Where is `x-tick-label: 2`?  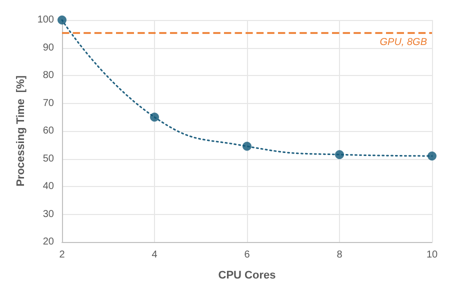 x-tick-label: 2 is located at coordinates (62, 255).